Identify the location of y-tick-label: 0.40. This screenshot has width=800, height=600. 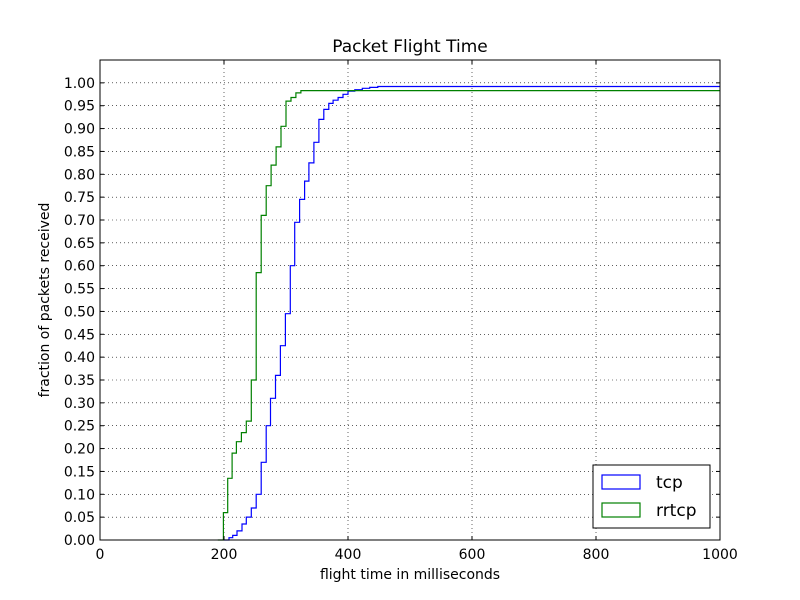
(79, 358).